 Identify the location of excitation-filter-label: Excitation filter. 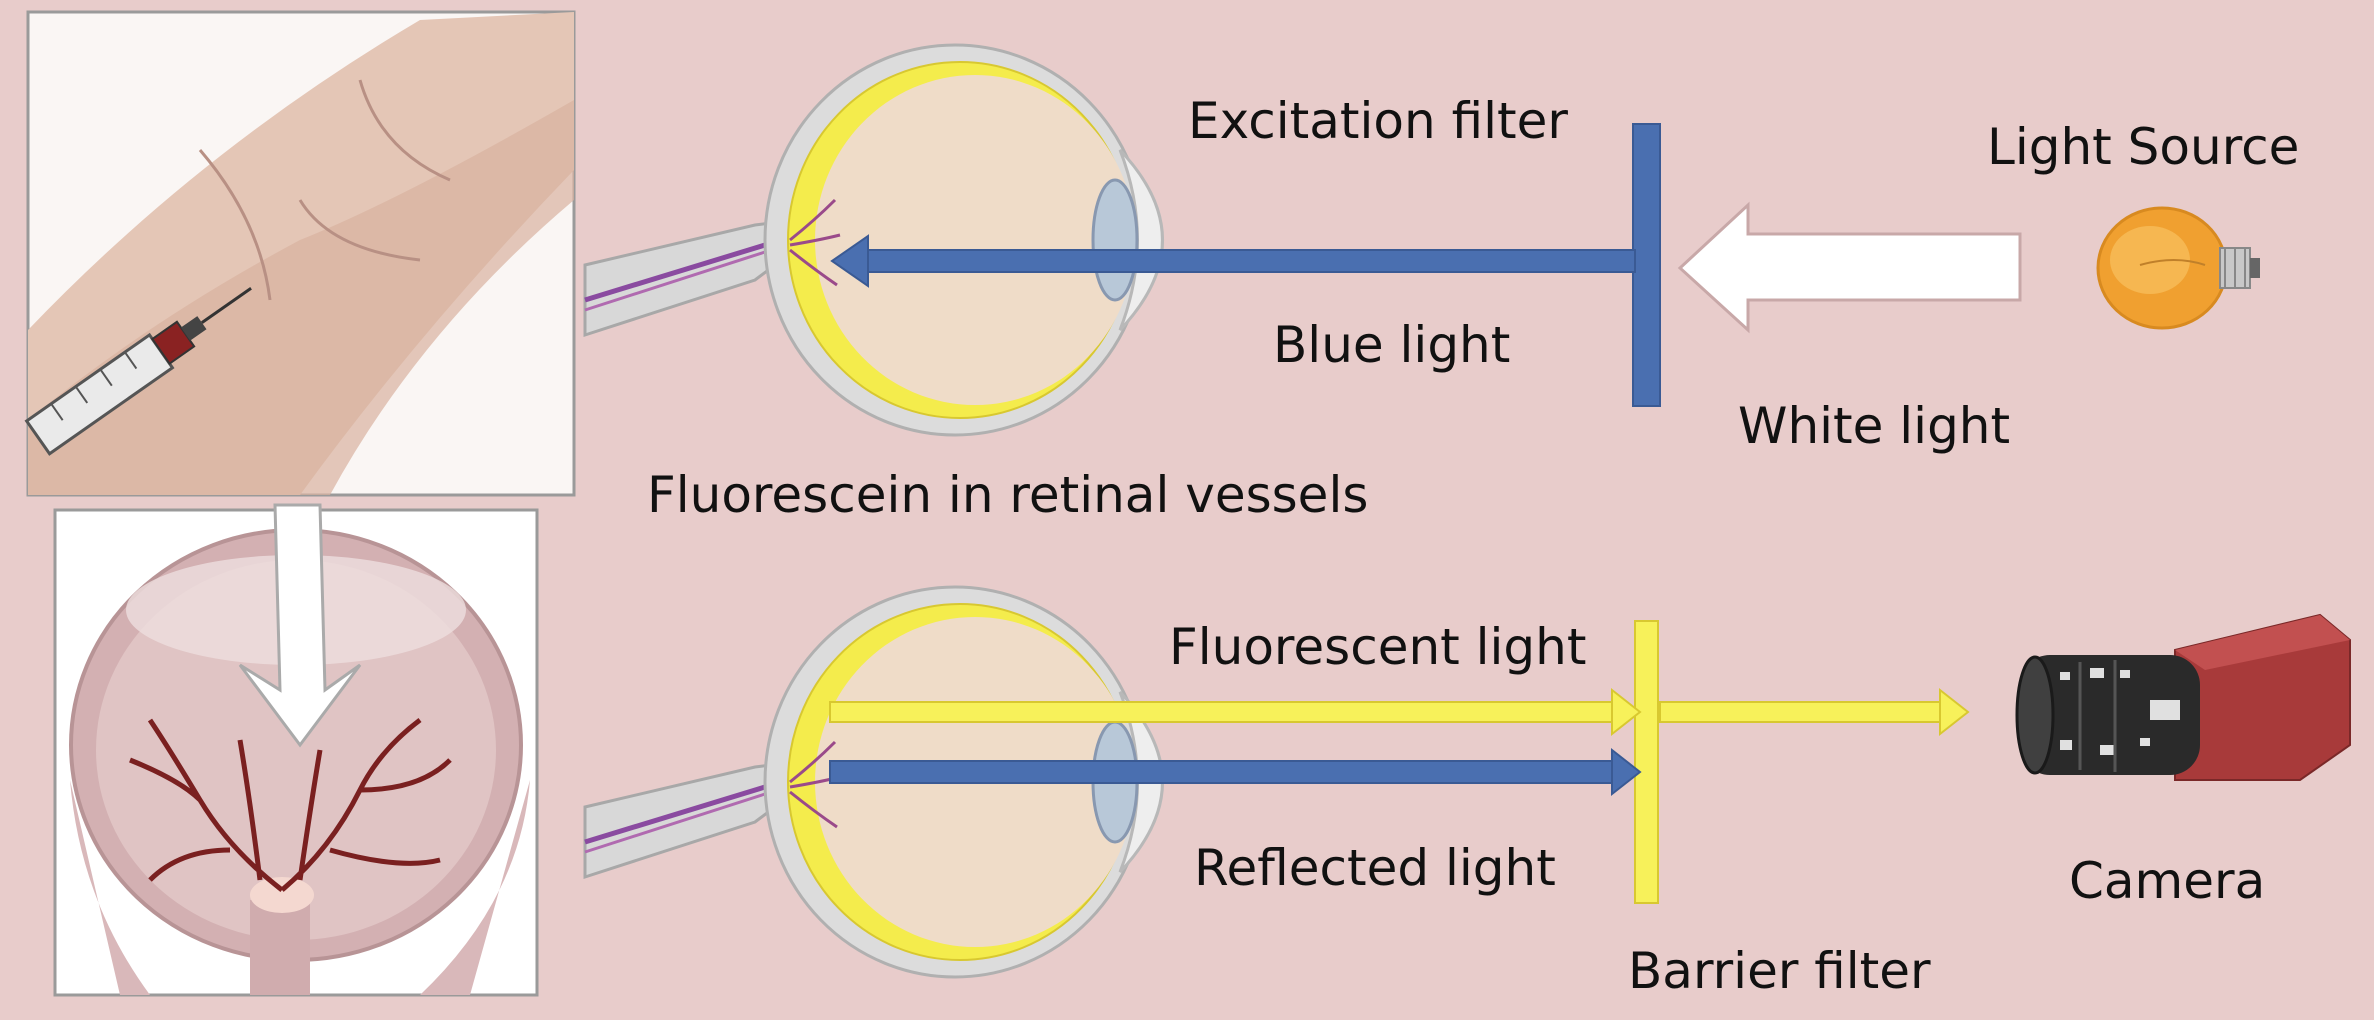
(1378, 121).